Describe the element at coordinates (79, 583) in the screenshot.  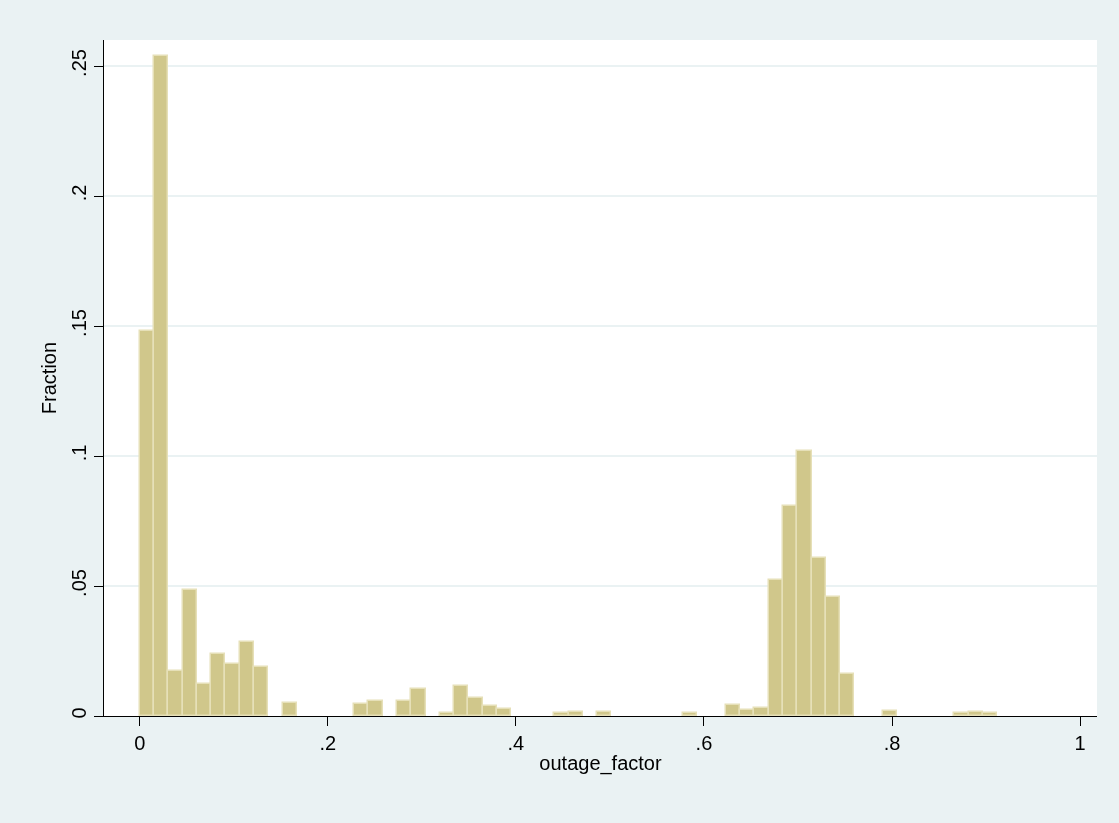
I see `y-tick-label: .05` at that location.